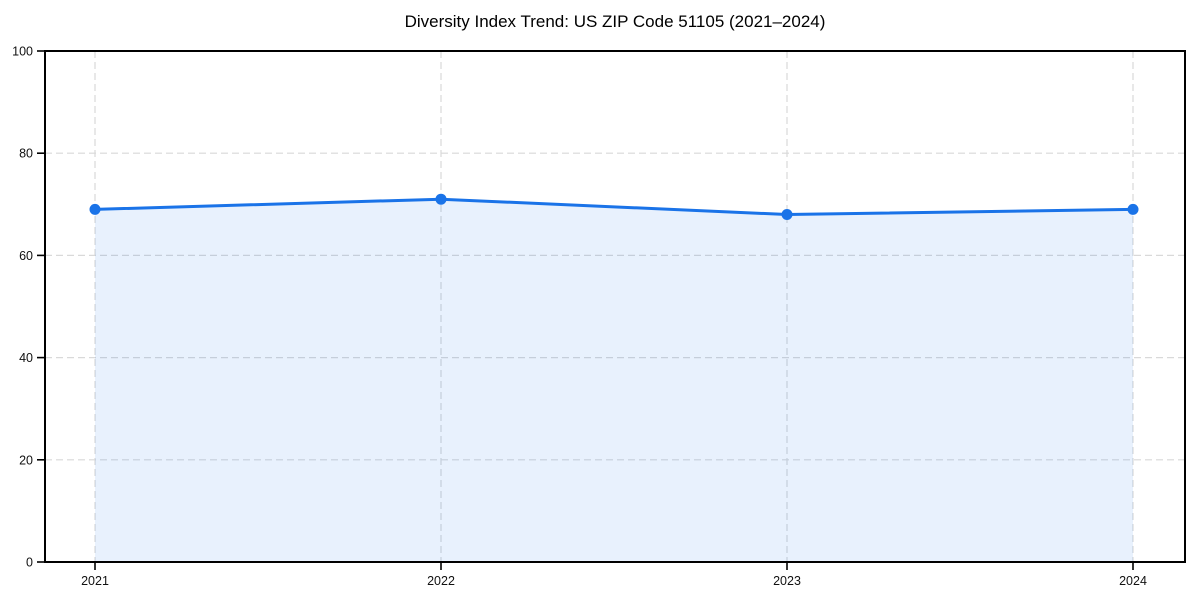 The width and height of the screenshot is (1200, 600). What do you see at coordinates (95, 209) in the screenshot?
I see `data-point-2021` at bounding box center [95, 209].